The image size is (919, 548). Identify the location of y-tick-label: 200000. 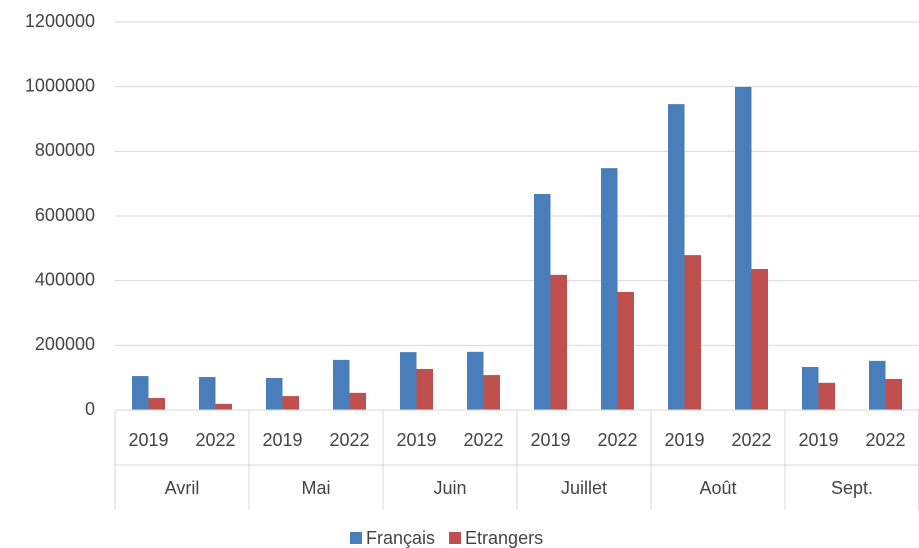
(65, 344).